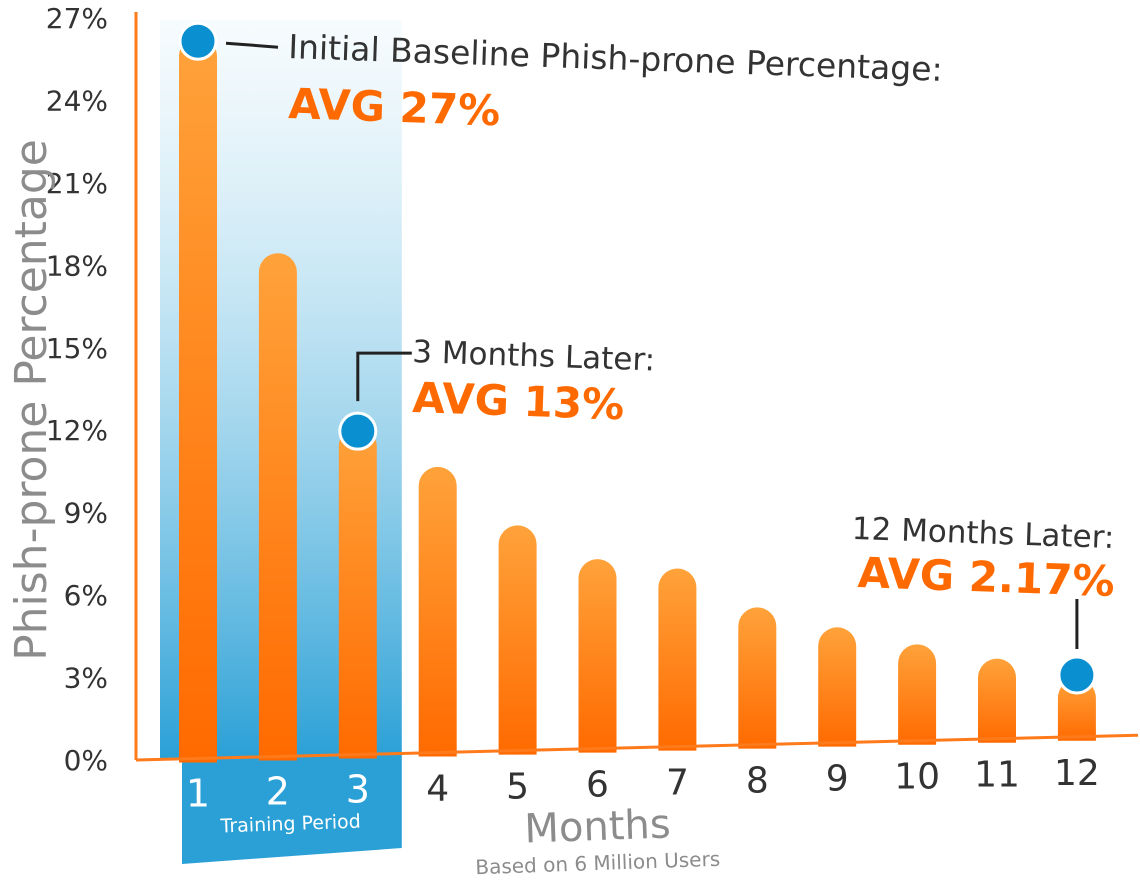 The image size is (1140, 881). Describe the element at coordinates (917, 777) in the screenshot. I see `x-tick-label: 10` at that location.